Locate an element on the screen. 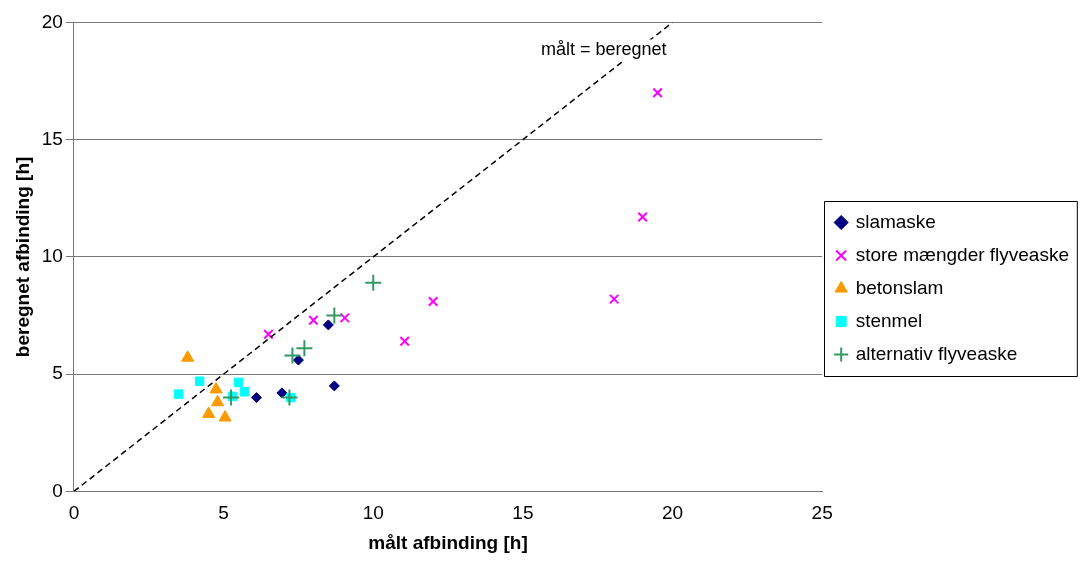 This screenshot has width=1087, height=567. x-tick-label: 10 is located at coordinates (373, 513).